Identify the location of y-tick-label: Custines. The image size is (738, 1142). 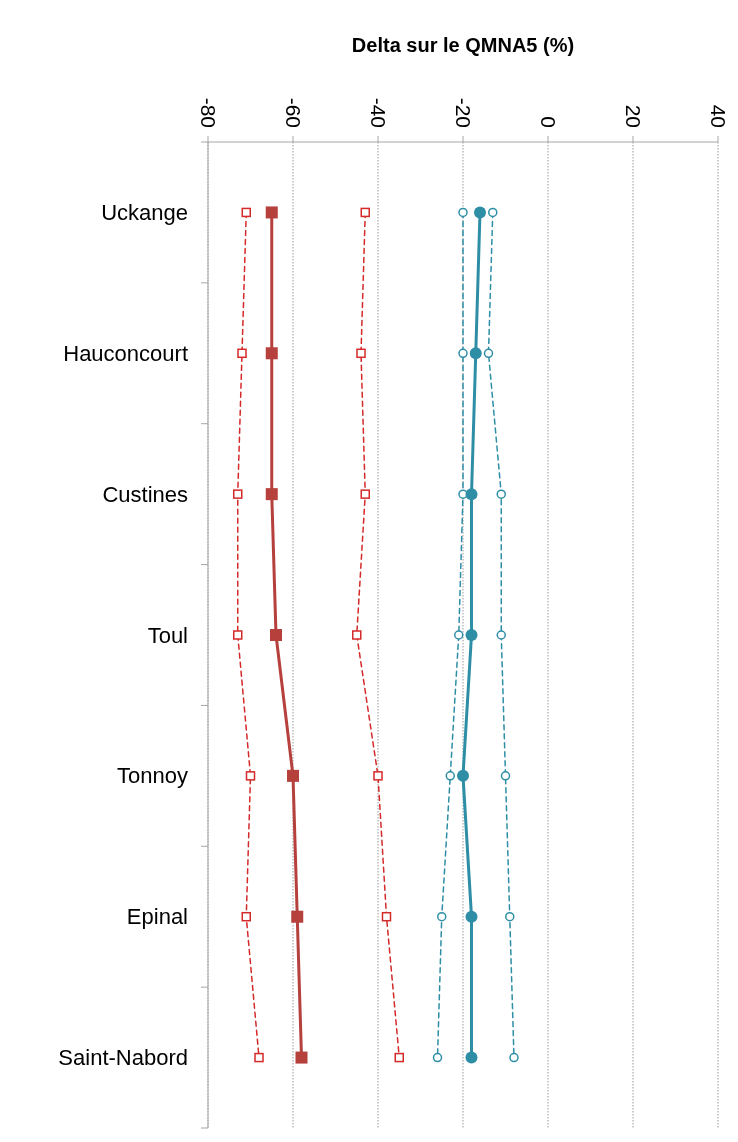
(145, 494).